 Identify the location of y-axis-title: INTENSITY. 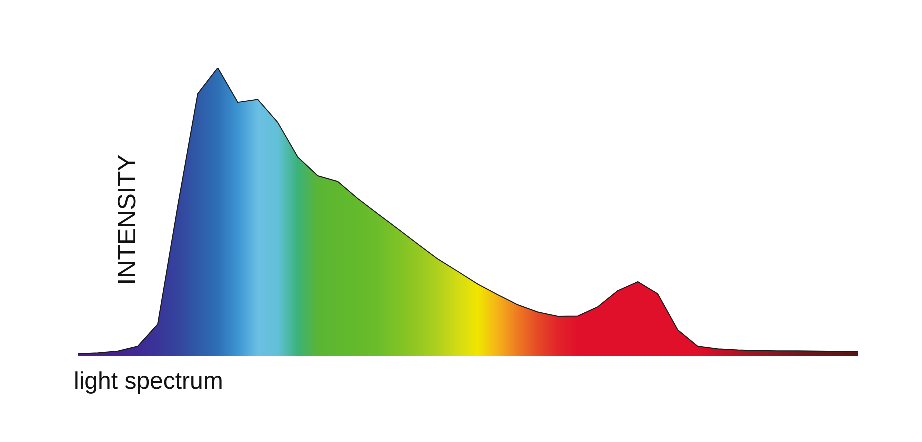
(128, 220).